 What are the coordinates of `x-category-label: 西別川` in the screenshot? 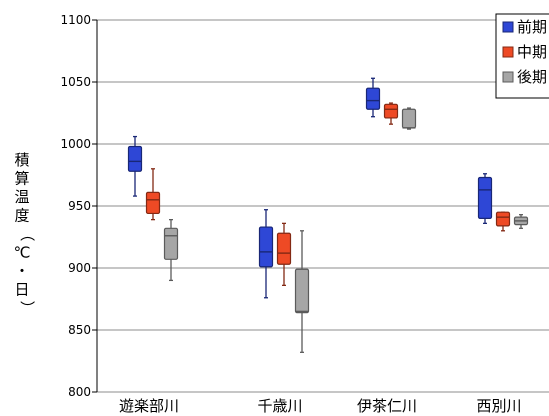 It's located at (498, 406).